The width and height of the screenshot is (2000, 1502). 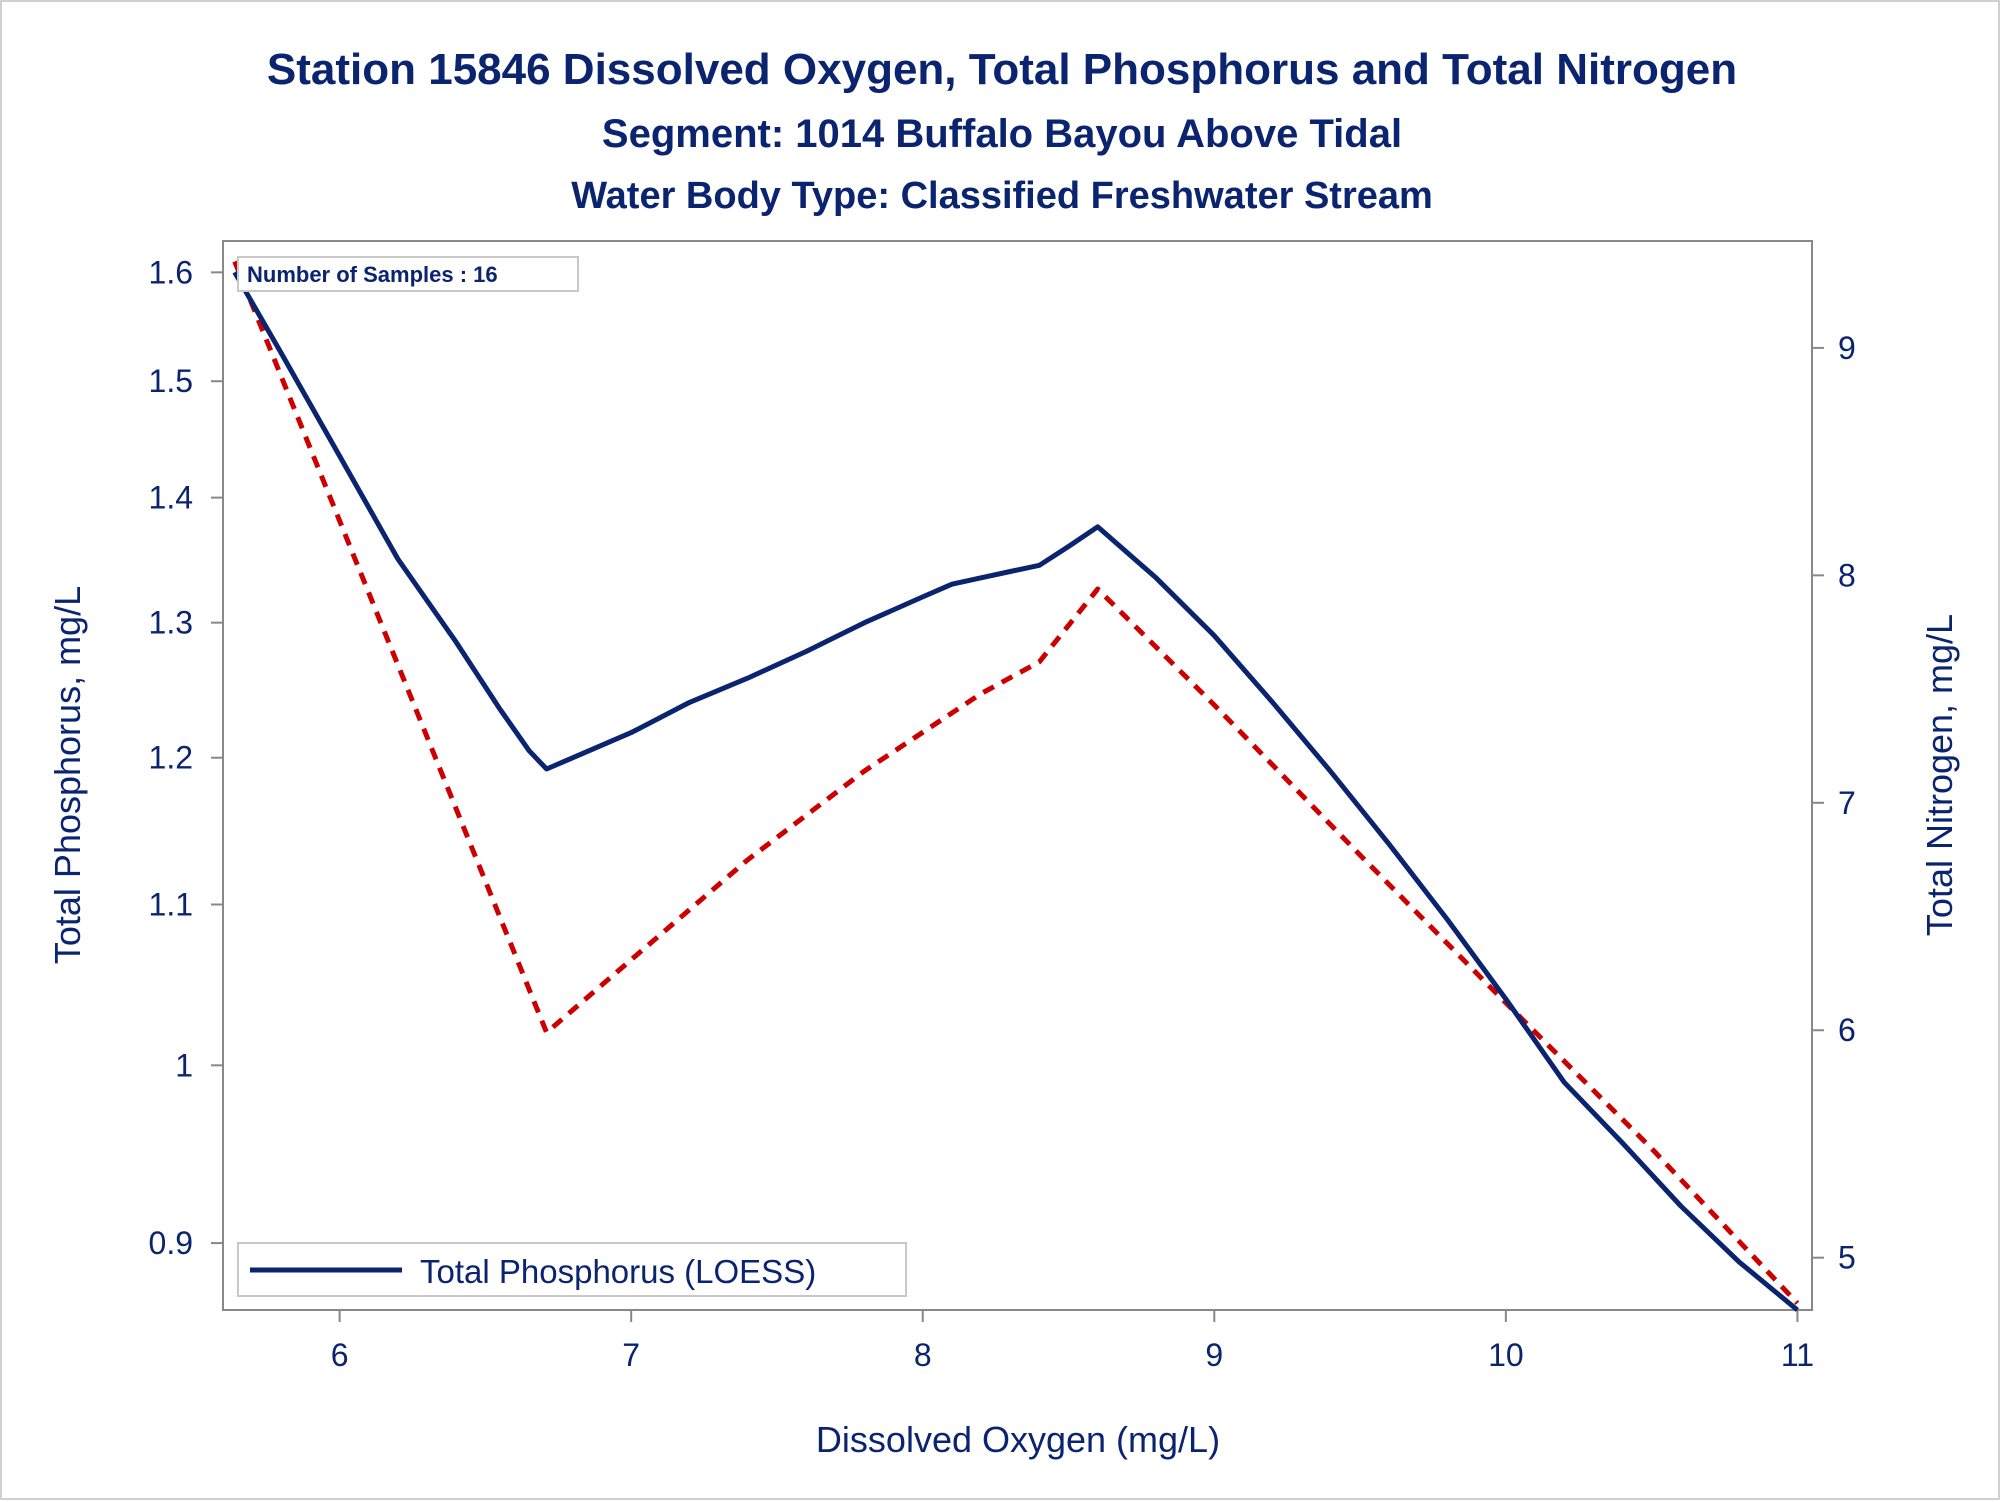 What do you see at coordinates (171, 272) in the screenshot?
I see `y-tick-label: 1.6` at bounding box center [171, 272].